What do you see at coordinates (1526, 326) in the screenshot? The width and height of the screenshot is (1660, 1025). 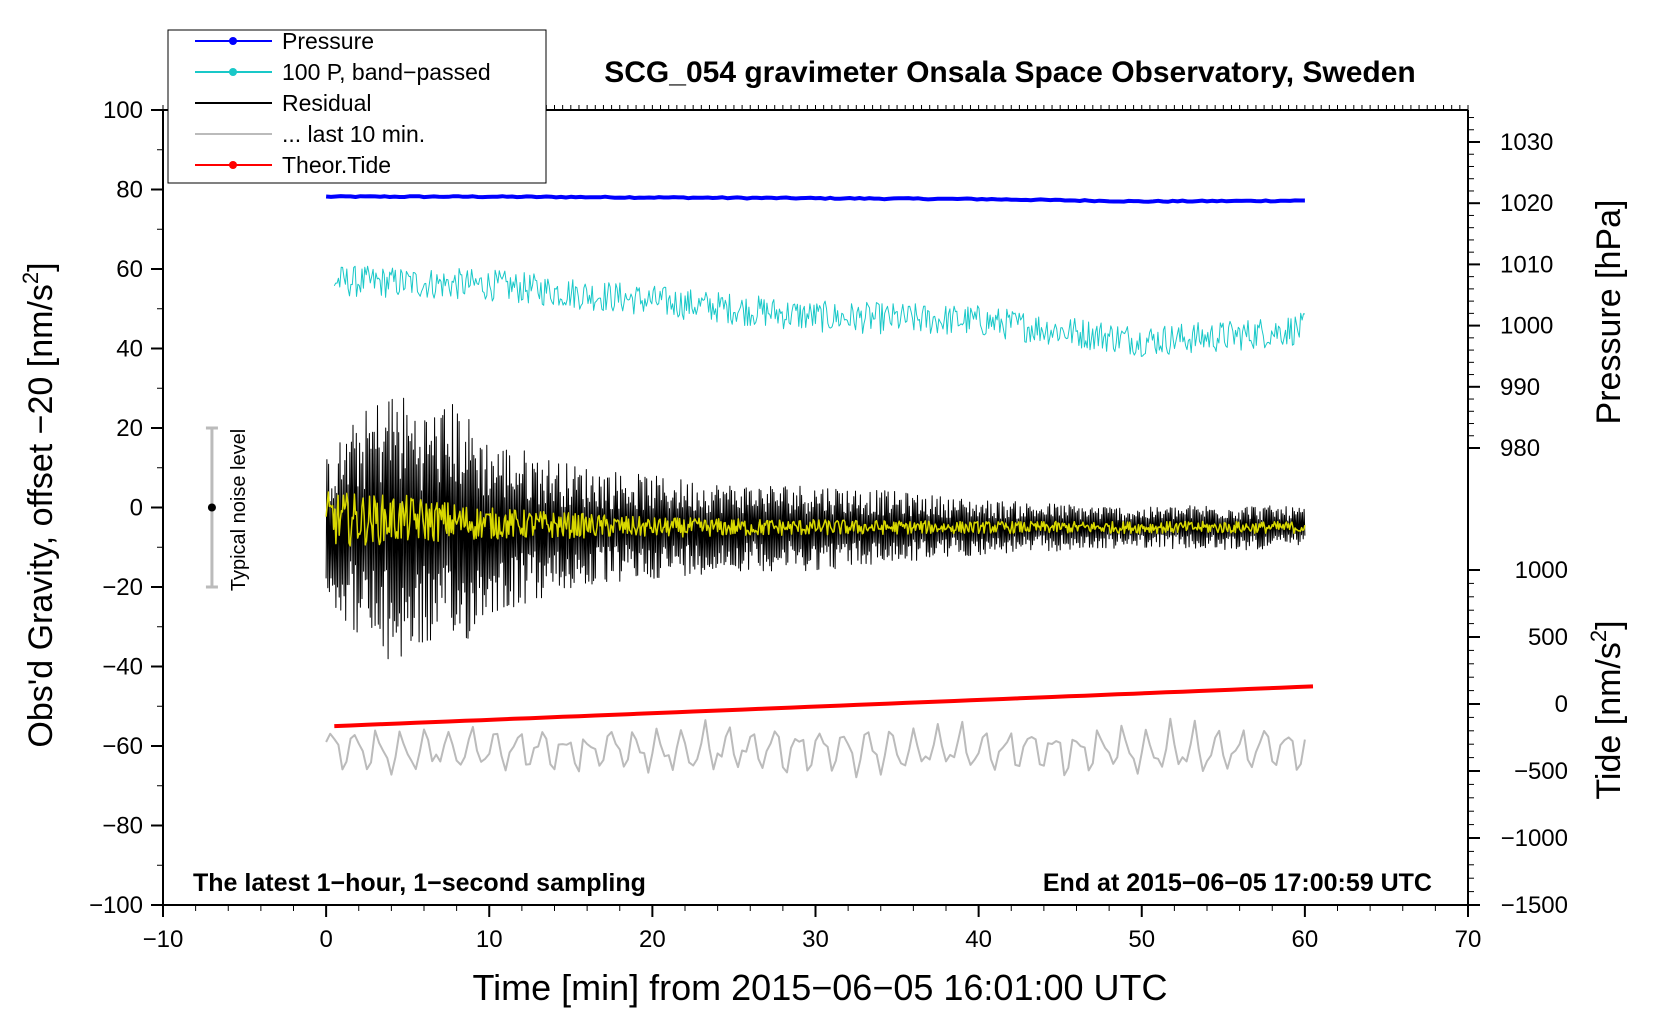 I see `y-pressure-tick-label: 1000` at bounding box center [1526, 326].